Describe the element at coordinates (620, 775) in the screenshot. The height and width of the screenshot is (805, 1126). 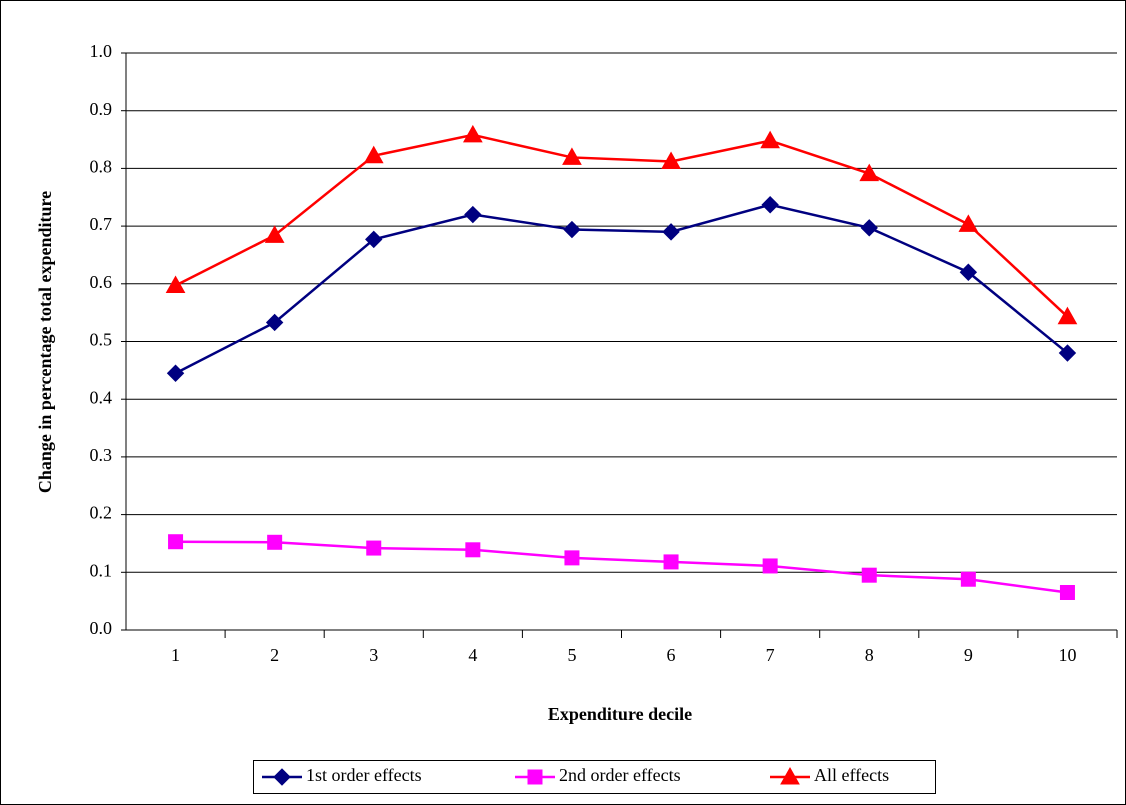
I see `legend-label: 2nd order effects` at that location.